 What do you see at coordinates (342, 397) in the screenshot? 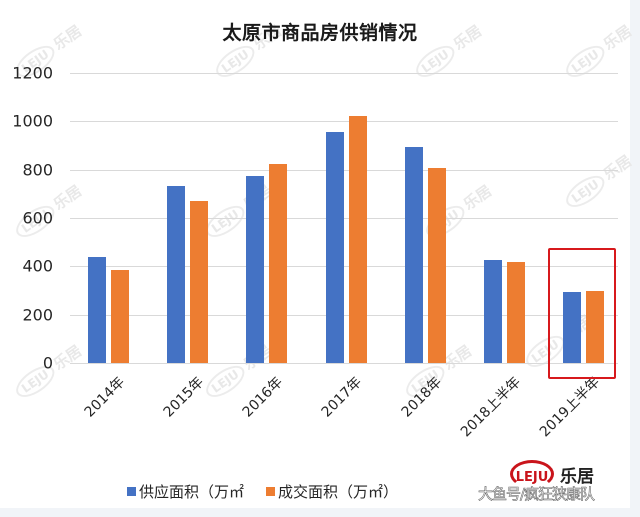
I see `x-tick-label-3: 2017年` at bounding box center [342, 397].